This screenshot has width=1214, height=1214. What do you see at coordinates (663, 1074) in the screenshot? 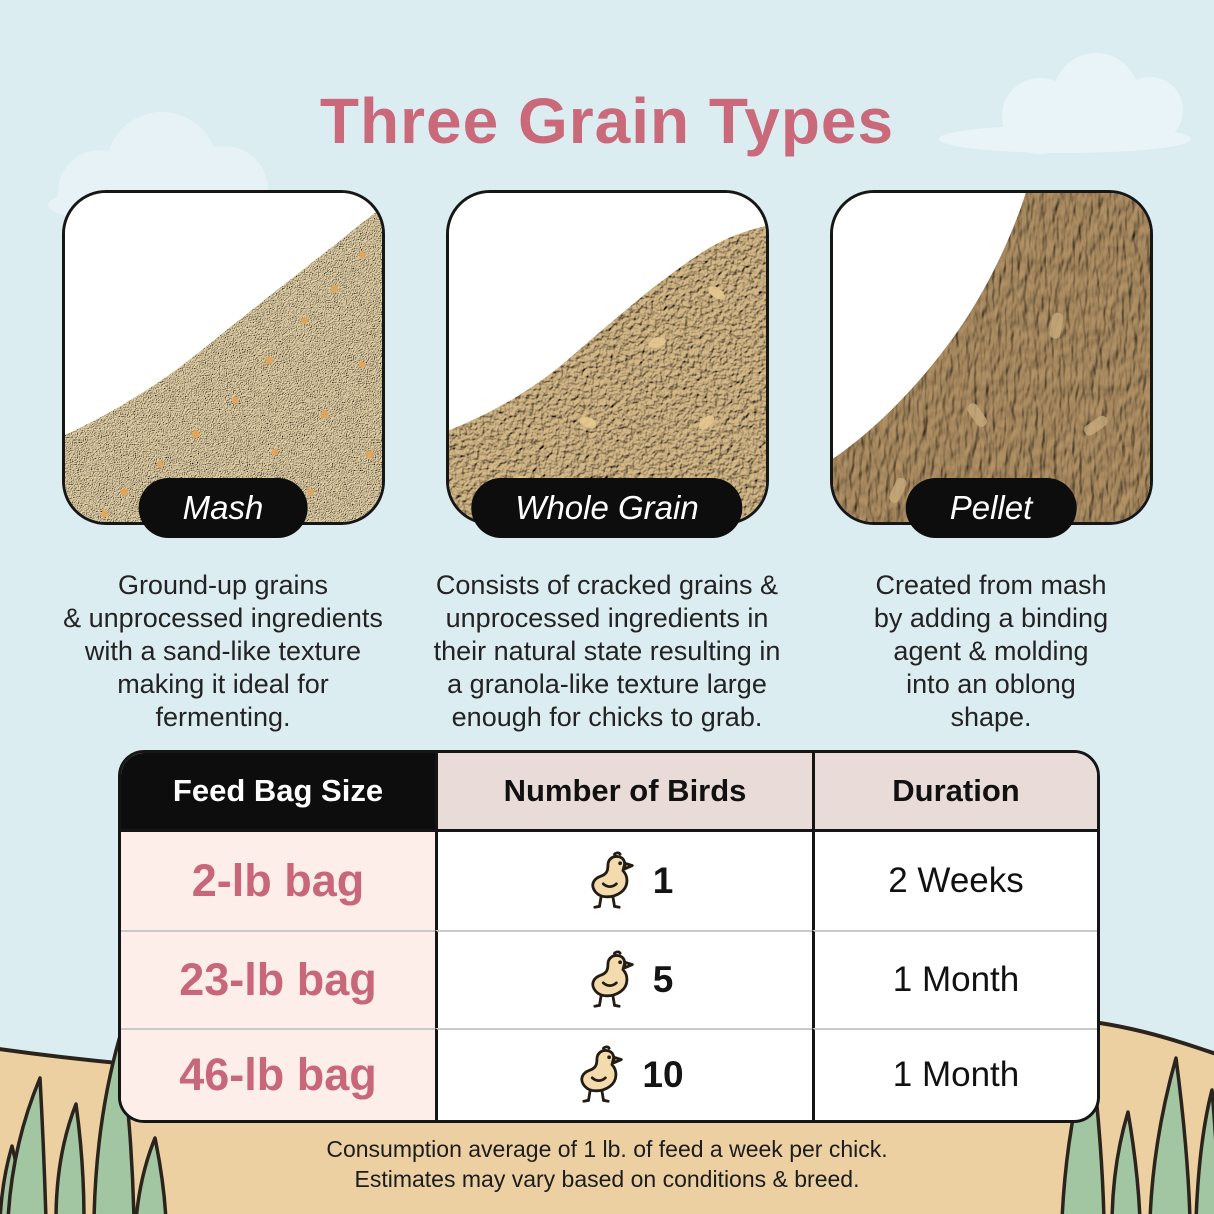
I see `bird-count: 10` at bounding box center [663, 1074].